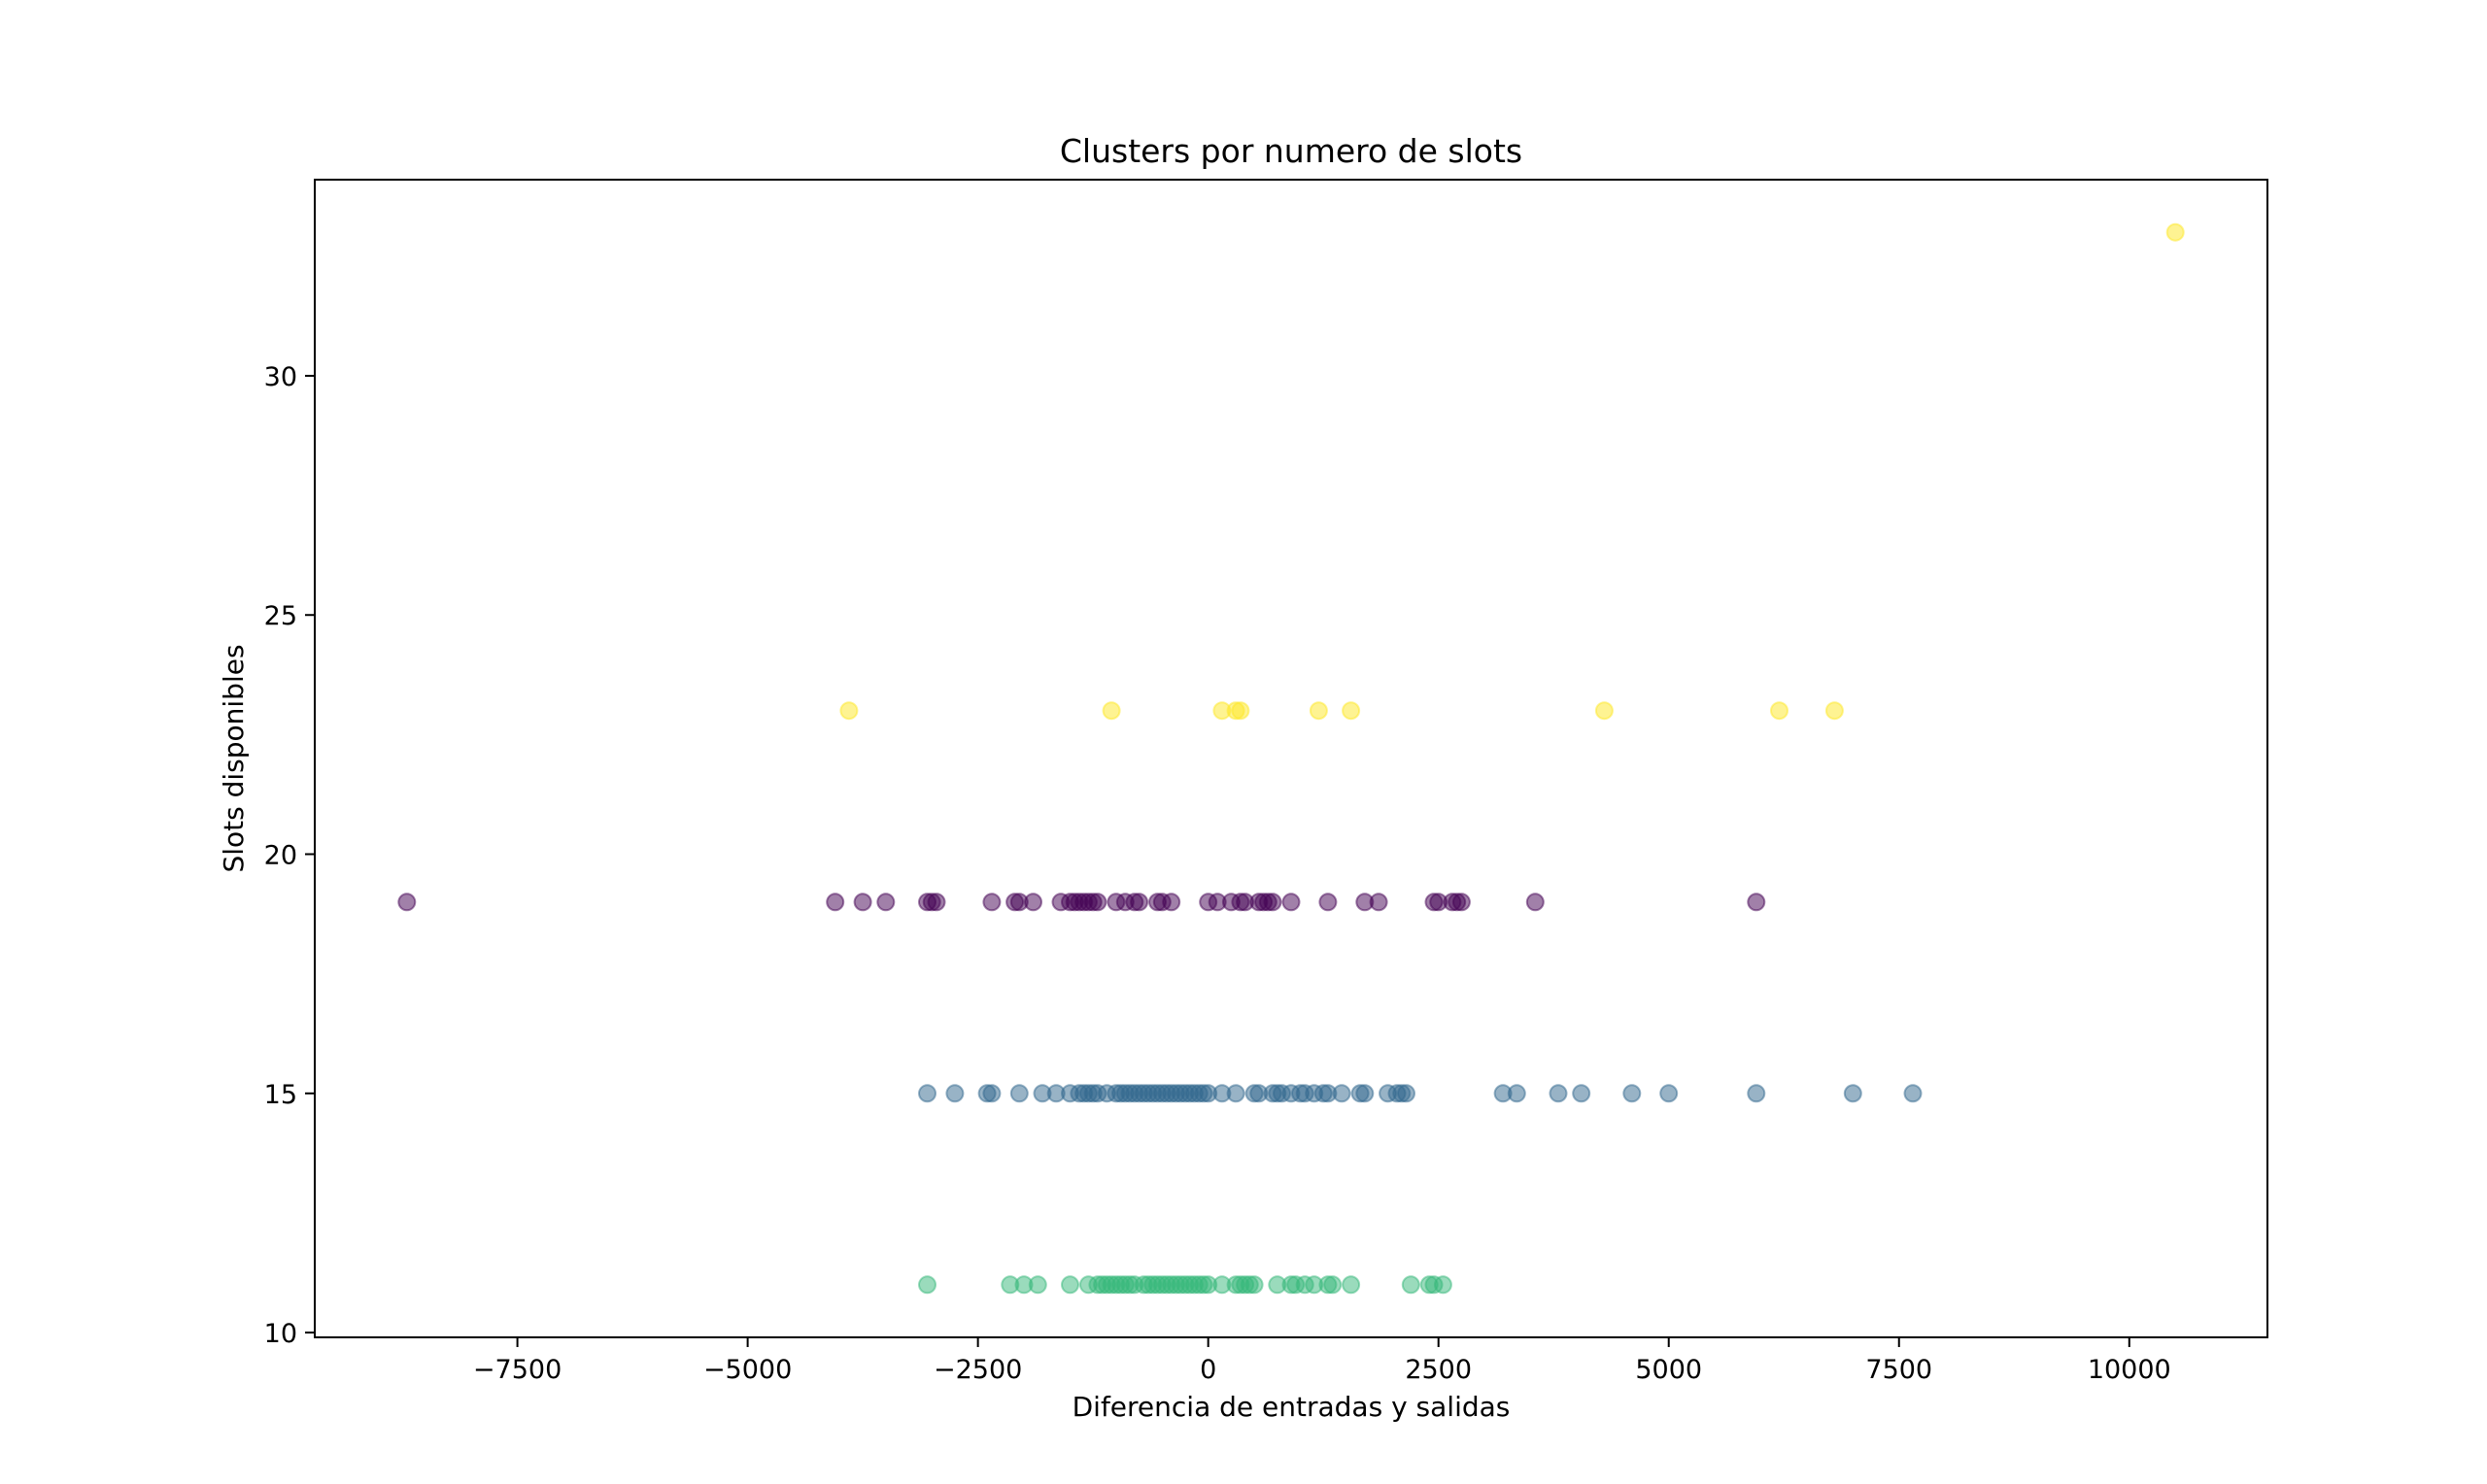 This screenshot has width=2487, height=1484. I want to click on y-tick-label: 25, so click(280, 616).